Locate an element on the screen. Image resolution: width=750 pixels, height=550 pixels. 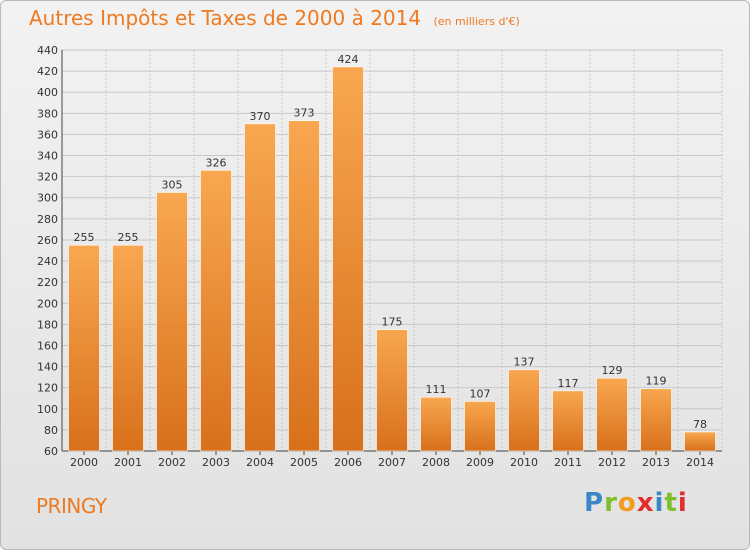
bar-2000 is located at coordinates (84, 348).